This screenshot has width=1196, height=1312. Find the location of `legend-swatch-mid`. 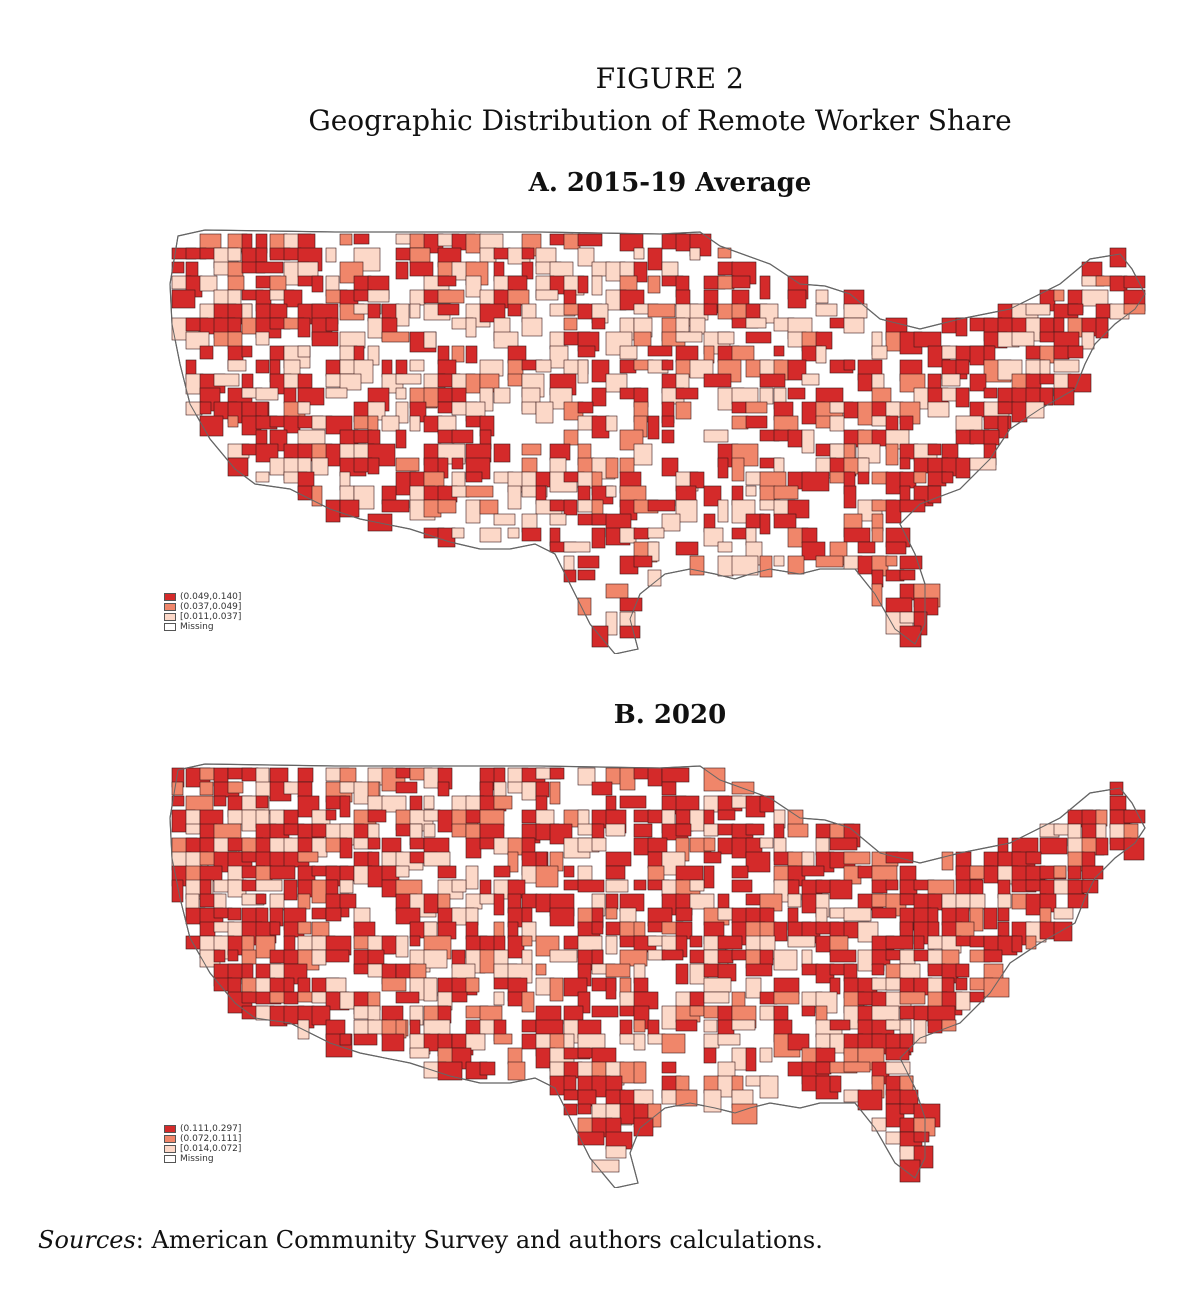

legend-swatch-mid is located at coordinates (170, 607).